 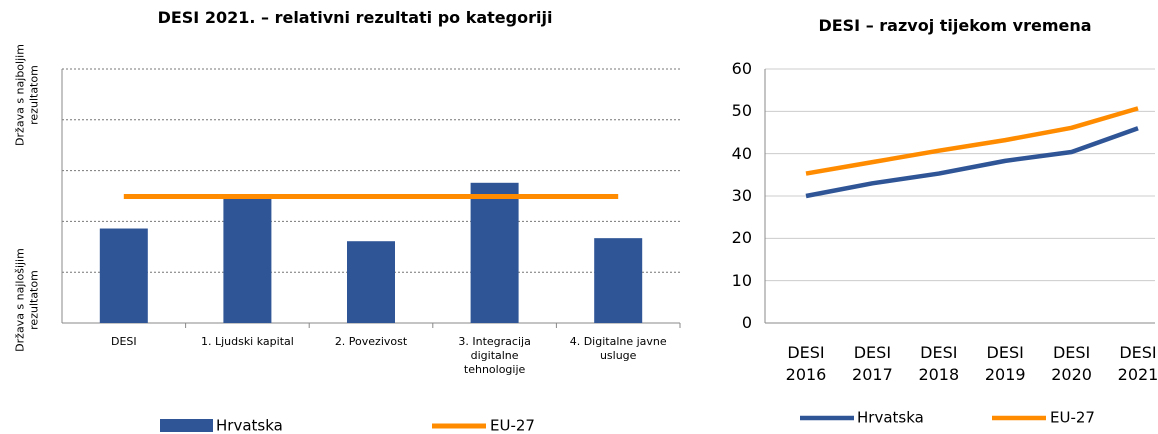 I want to click on x-tick-label: DESI 2020, so click(x=1071, y=363).